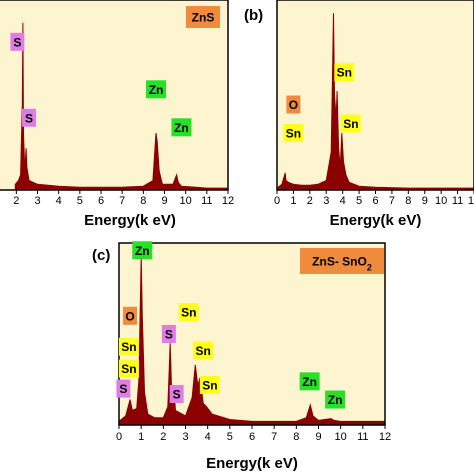 This screenshot has width=474, height=474. I want to click on sample-label: ZnS, so click(203, 18).